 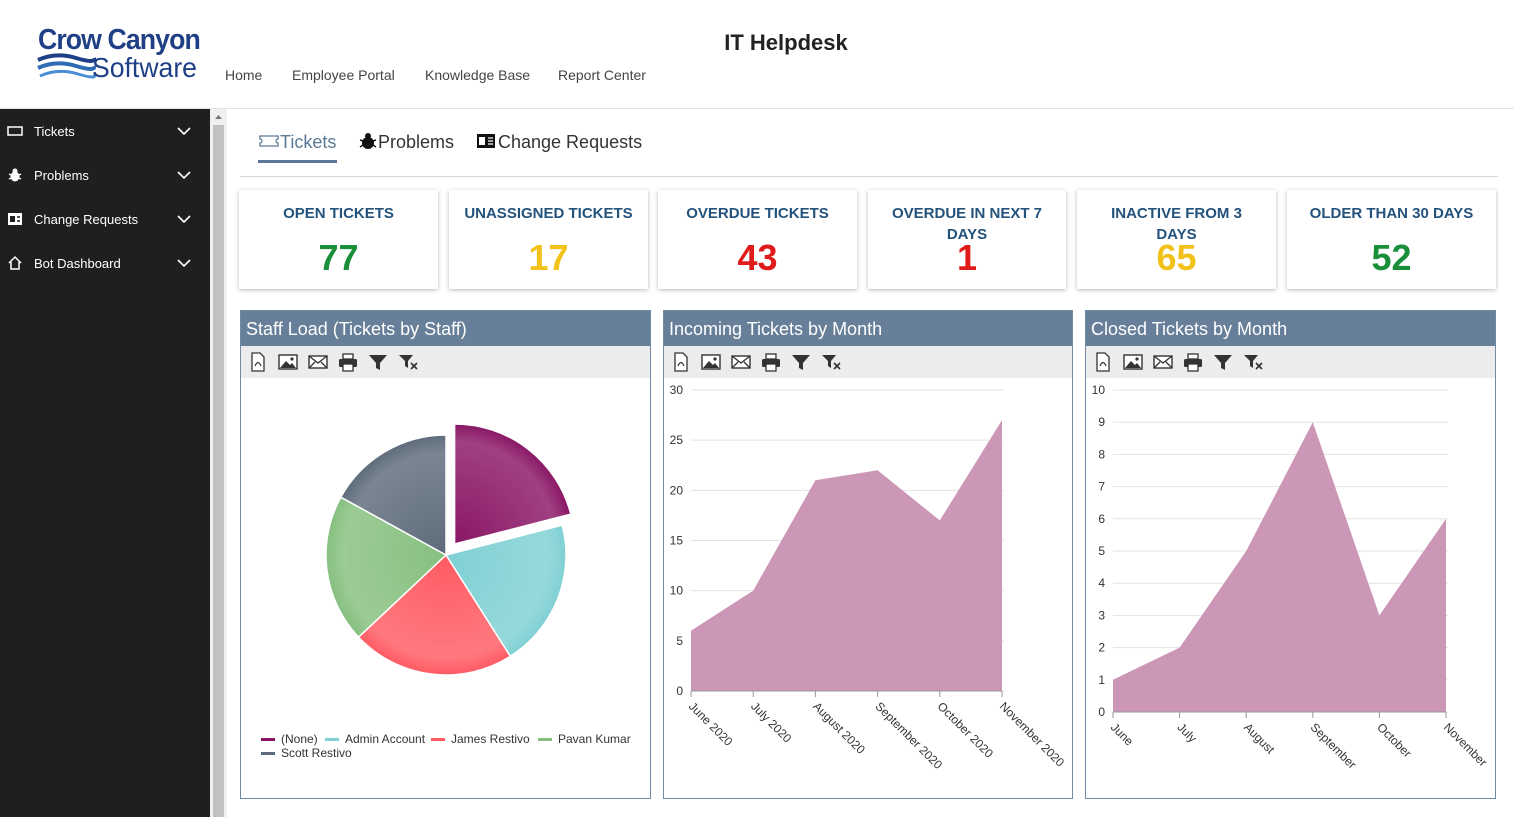 What do you see at coordinates (343, 75) in the screenshot?
I see `nav-employee-portal: Employee Portal` at bounding box center [343, 75].